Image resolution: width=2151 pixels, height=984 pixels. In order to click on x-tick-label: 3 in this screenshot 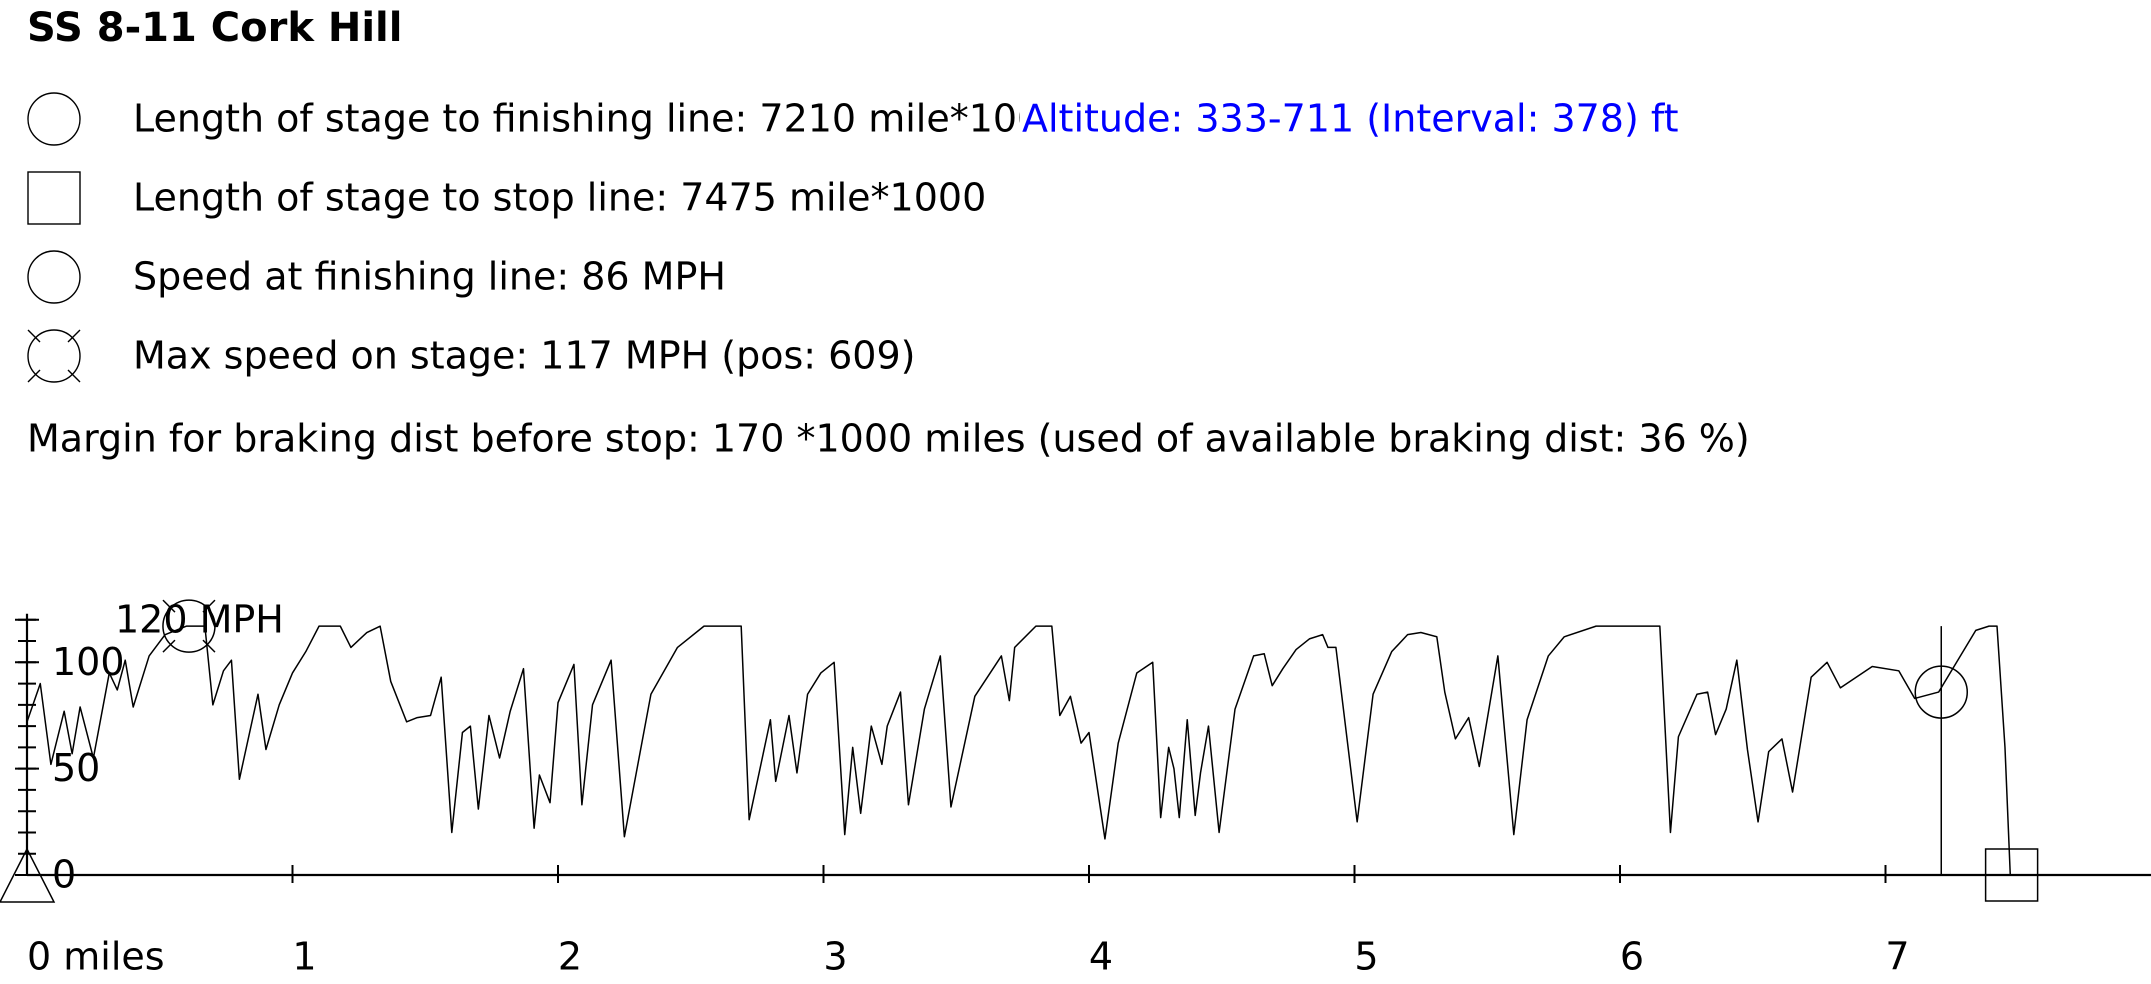, I will do `click(835, 957)`.